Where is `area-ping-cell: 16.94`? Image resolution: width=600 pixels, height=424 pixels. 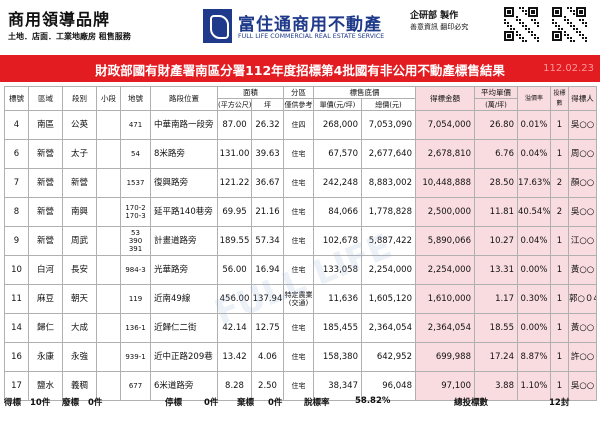
area-ping-cell: 16.94 is located at coordinates (267, 270).